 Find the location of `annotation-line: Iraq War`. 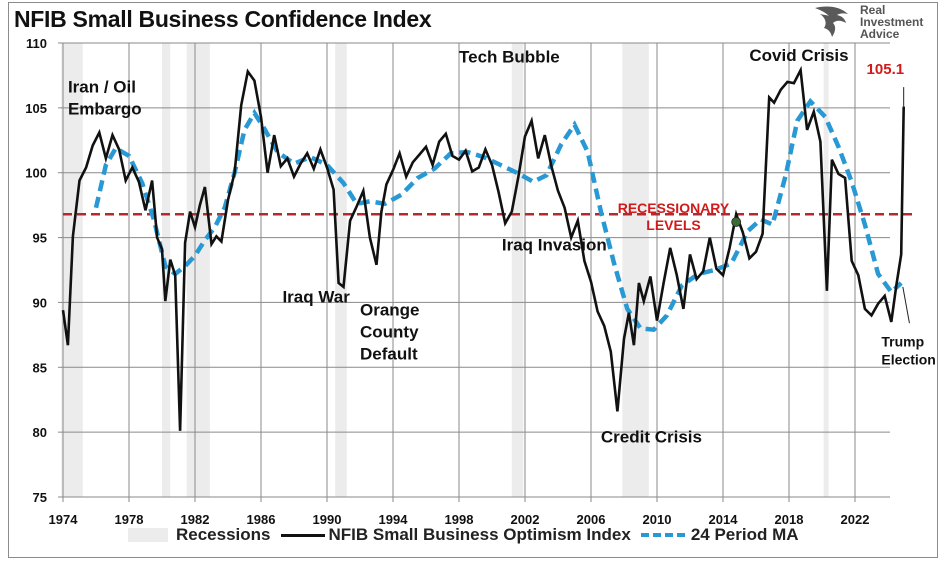

annotation-line: Iraq War is located at coordinates (316, 296).